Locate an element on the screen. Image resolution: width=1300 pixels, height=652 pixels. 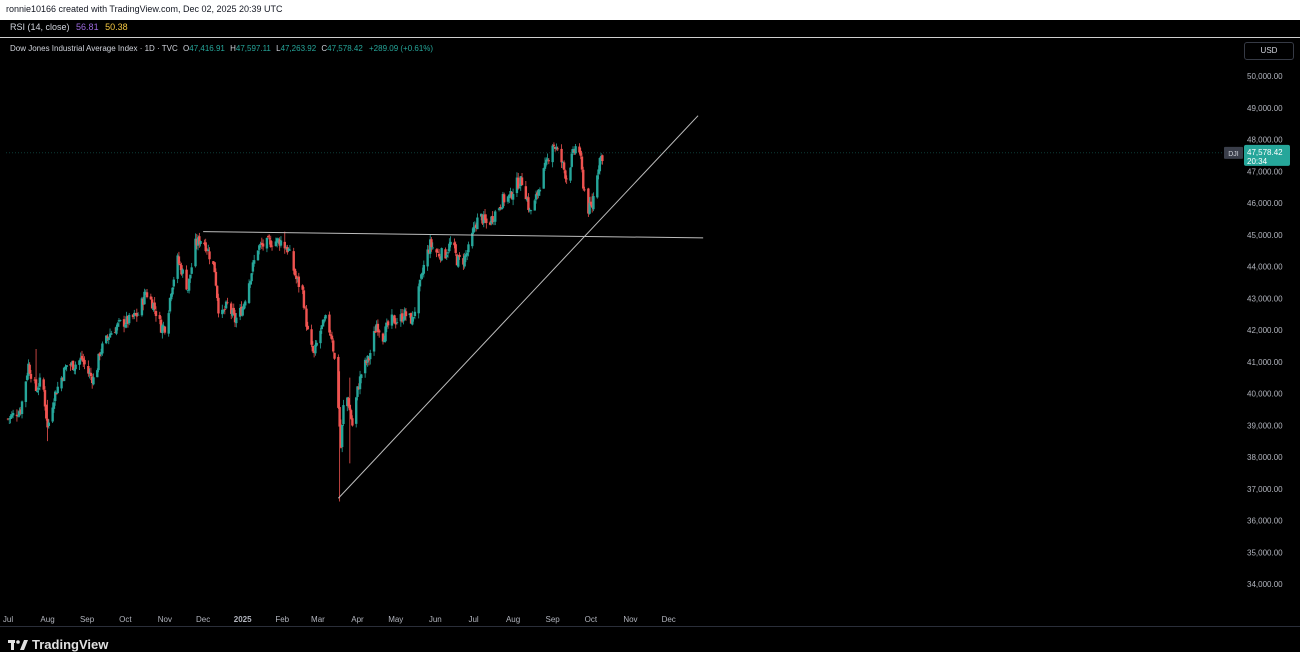
change-value: +289.09 (+0.61%) is located at coordinates (401, 48).